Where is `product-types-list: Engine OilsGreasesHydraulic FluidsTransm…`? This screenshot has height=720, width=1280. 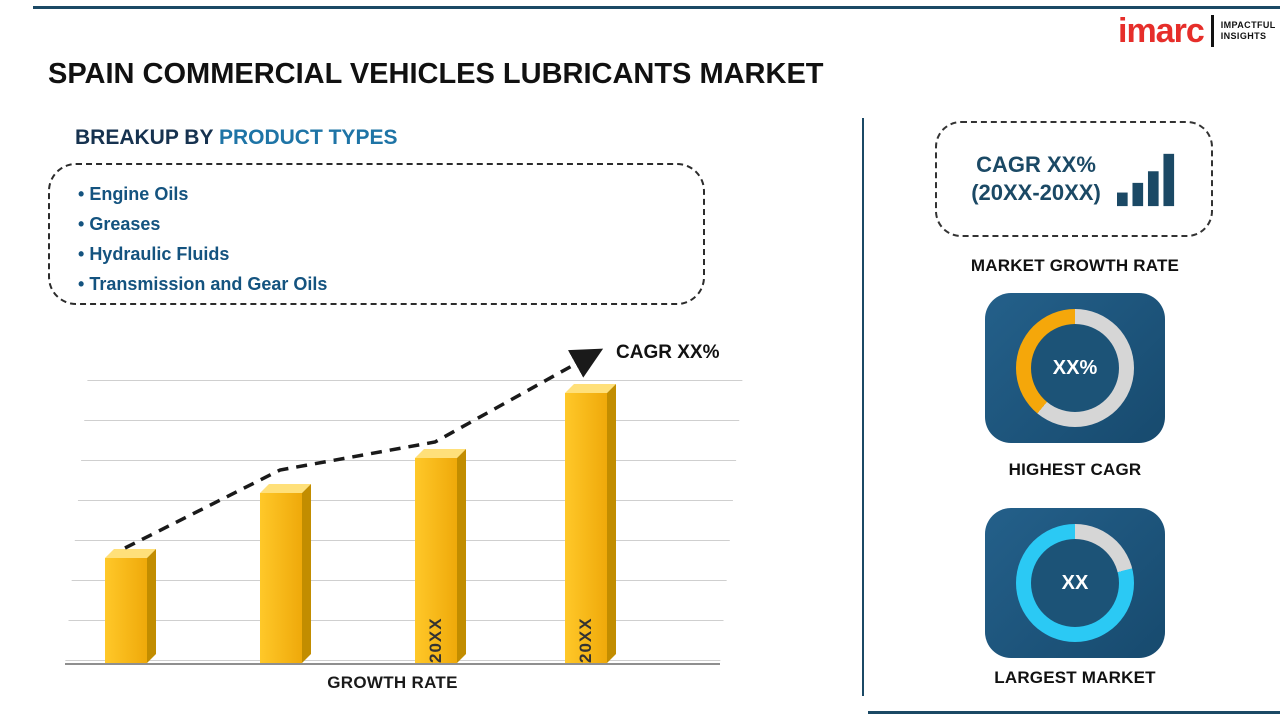 product-types-list: Engine OilsGreasesHydraulic FluidsTransm… is located at coordinates (376, 232).